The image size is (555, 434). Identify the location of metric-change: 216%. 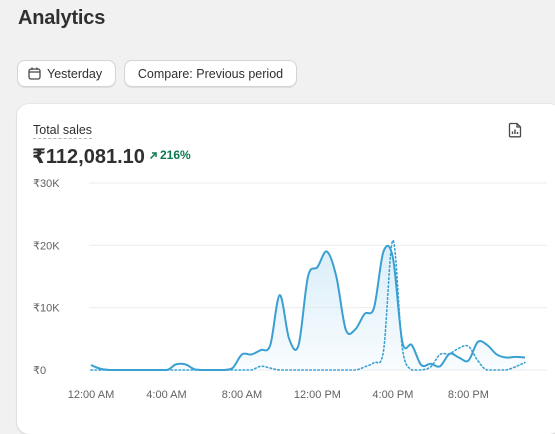
(170, 155).